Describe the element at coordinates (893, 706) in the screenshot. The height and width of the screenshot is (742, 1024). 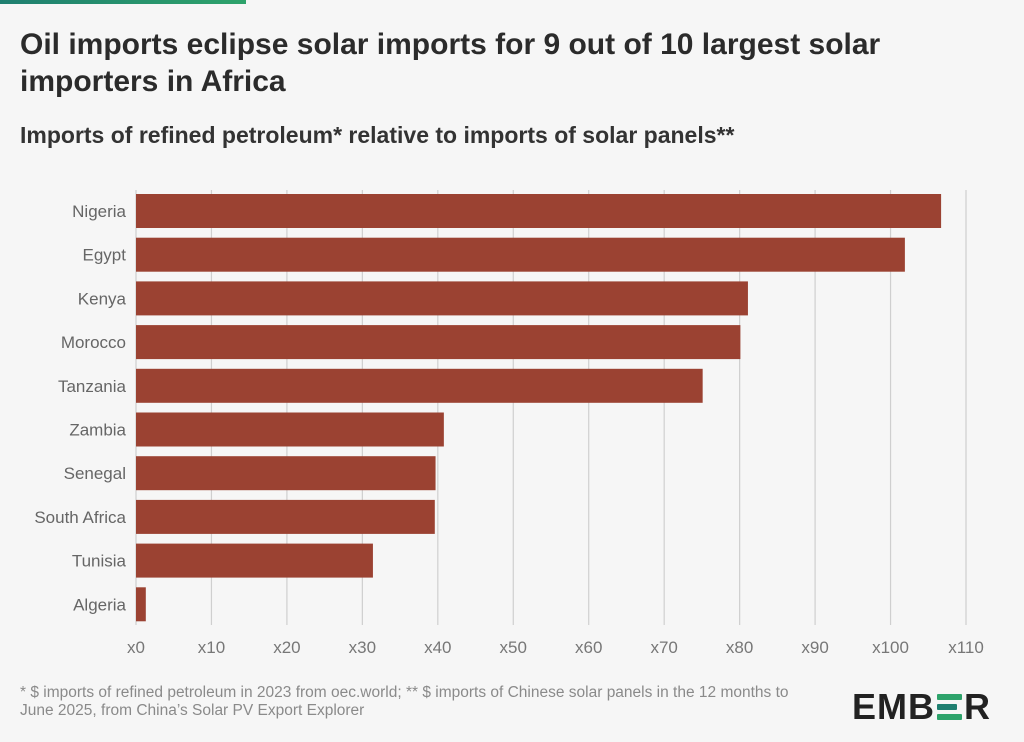
I see `logo-text-em: EMB` at that location.